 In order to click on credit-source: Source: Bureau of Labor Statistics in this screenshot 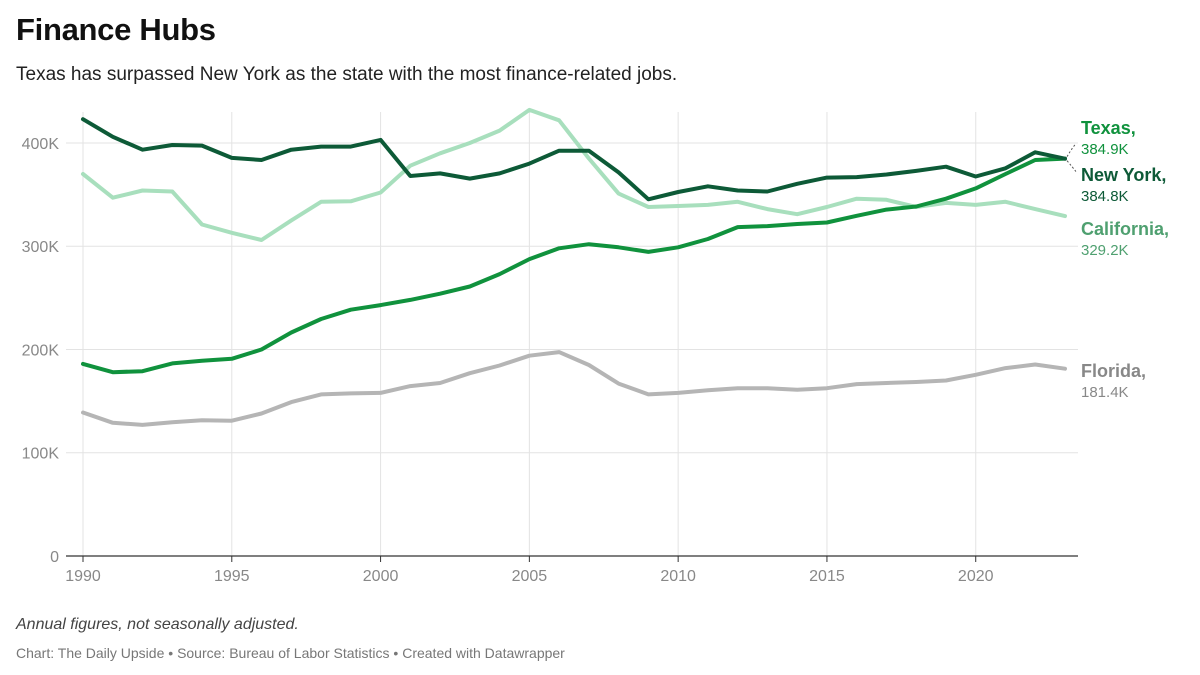, I will do `click(283, 653)`.